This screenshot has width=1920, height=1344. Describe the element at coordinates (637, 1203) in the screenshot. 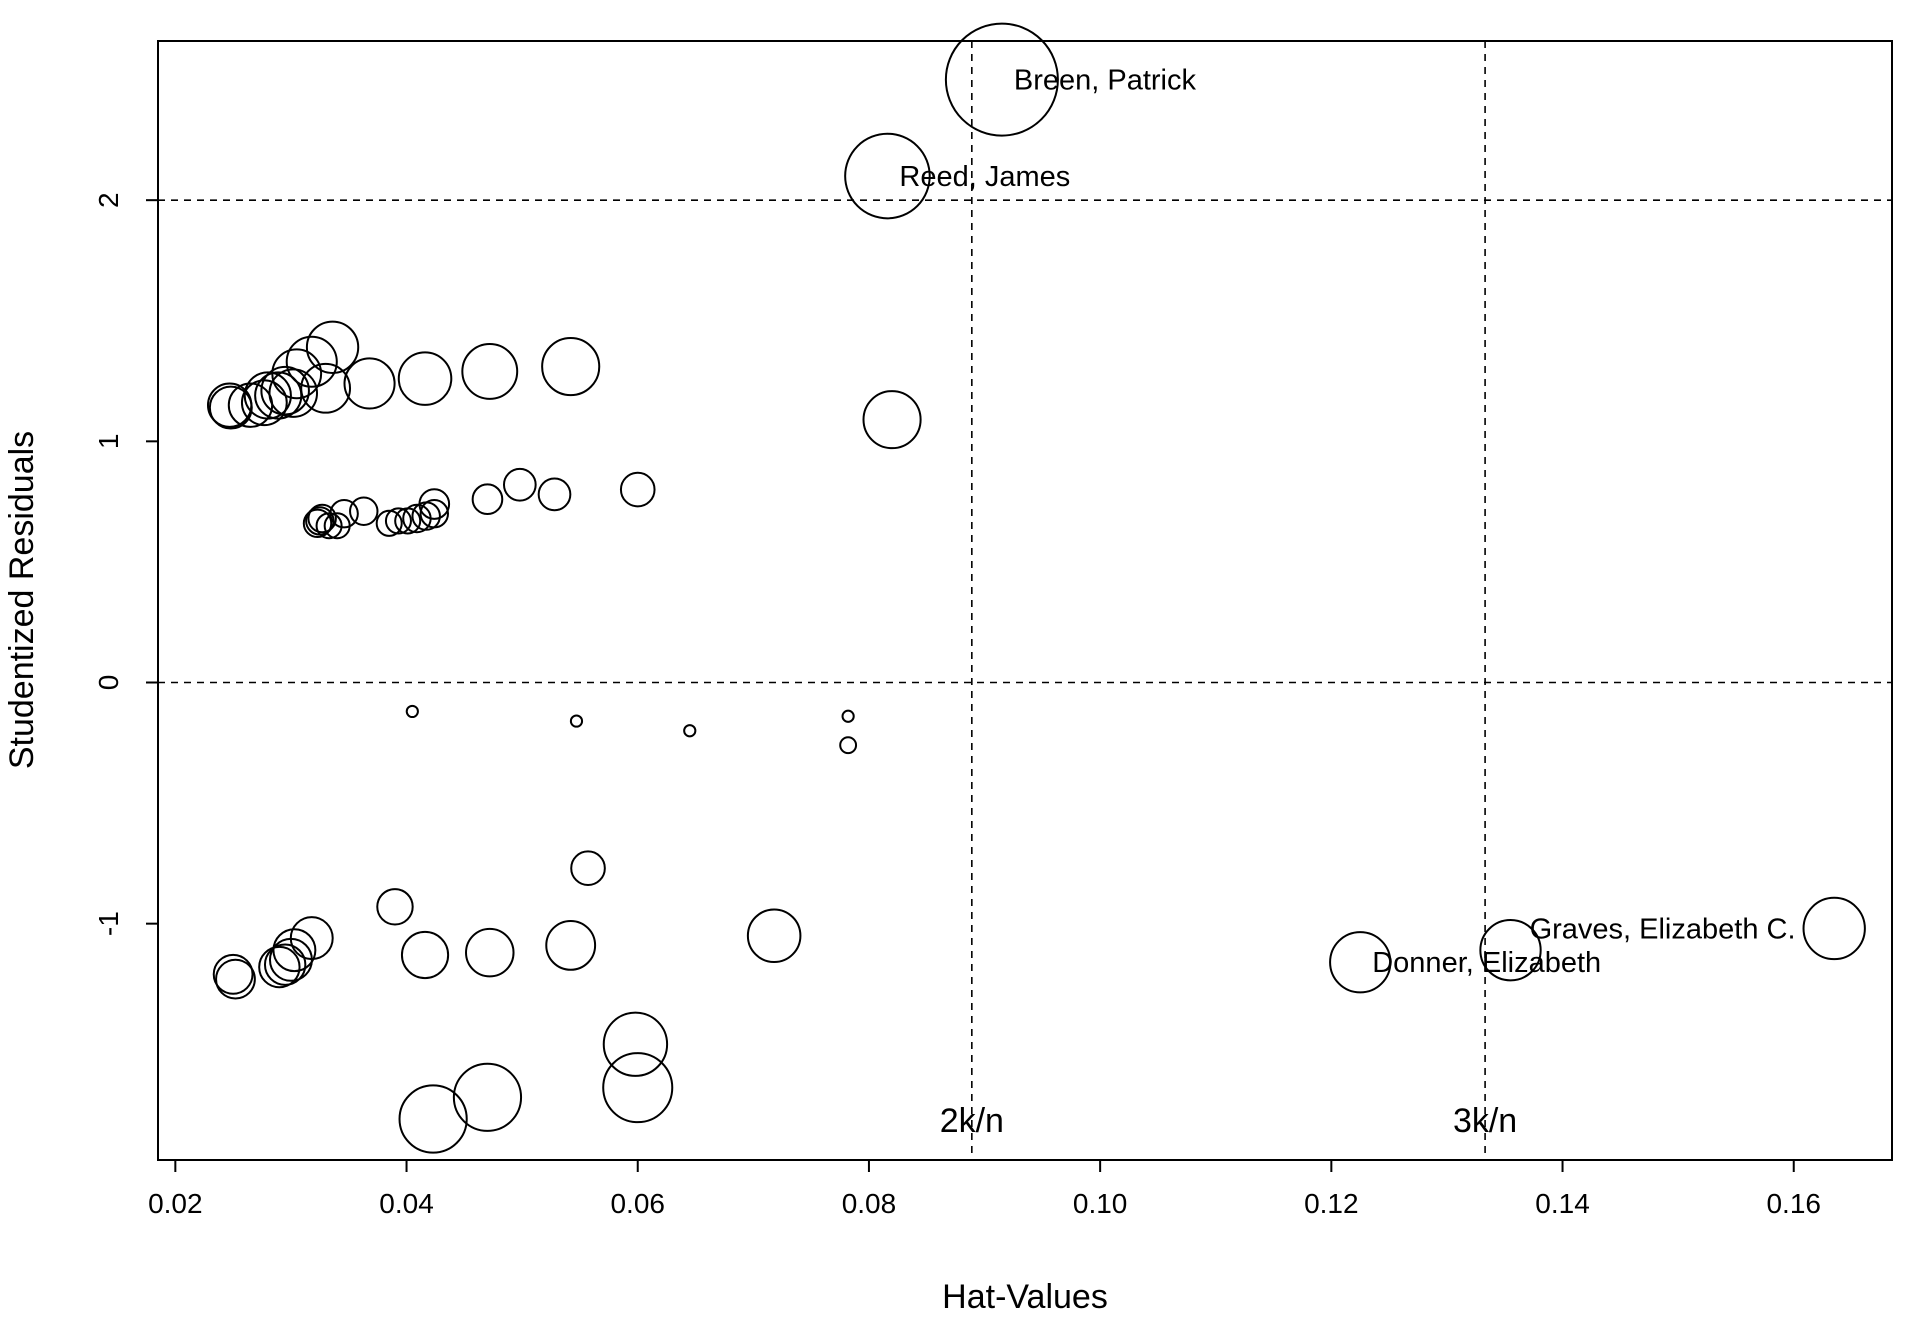

I see `x-tick-label: 0.06` at that location.